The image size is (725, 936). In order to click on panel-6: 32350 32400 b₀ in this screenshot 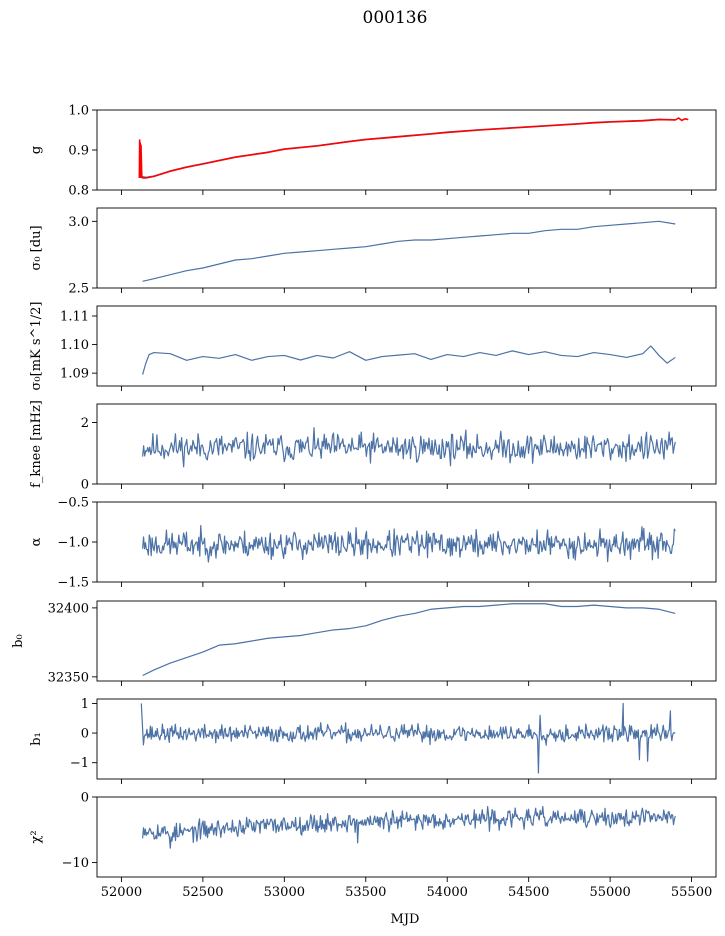, I will do `click(364, 643)`.